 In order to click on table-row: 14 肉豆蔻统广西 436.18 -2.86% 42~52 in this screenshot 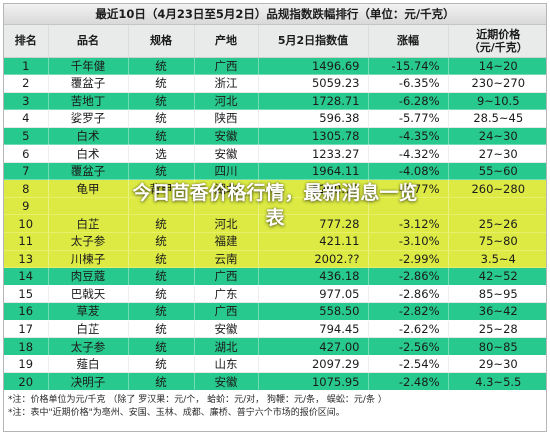, I will do `click(275, 276)`.